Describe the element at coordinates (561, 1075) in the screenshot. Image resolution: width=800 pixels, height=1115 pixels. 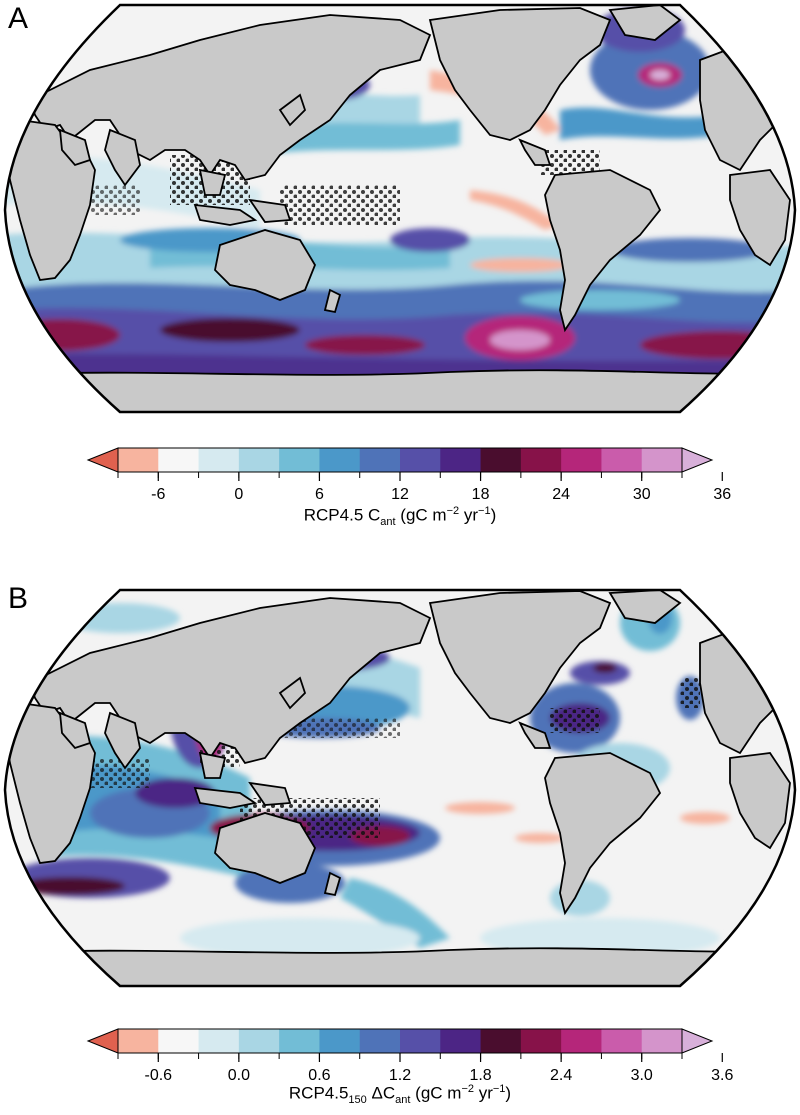
I see `colorbar-tick-label: 2.4` at that location.